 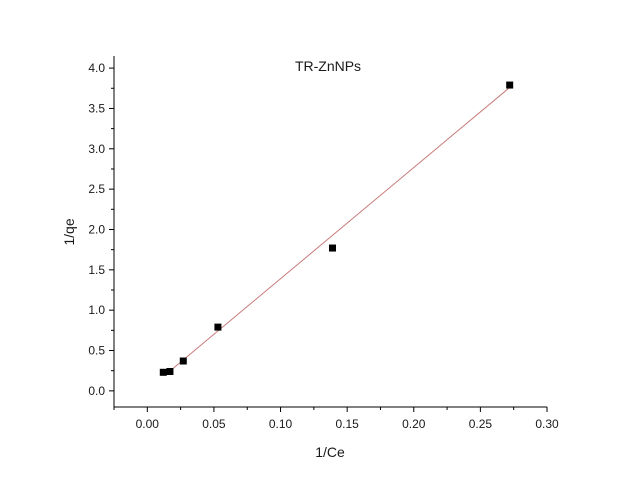 I want to click on y-tick-label: 3.0, so click(x=96, y=149).